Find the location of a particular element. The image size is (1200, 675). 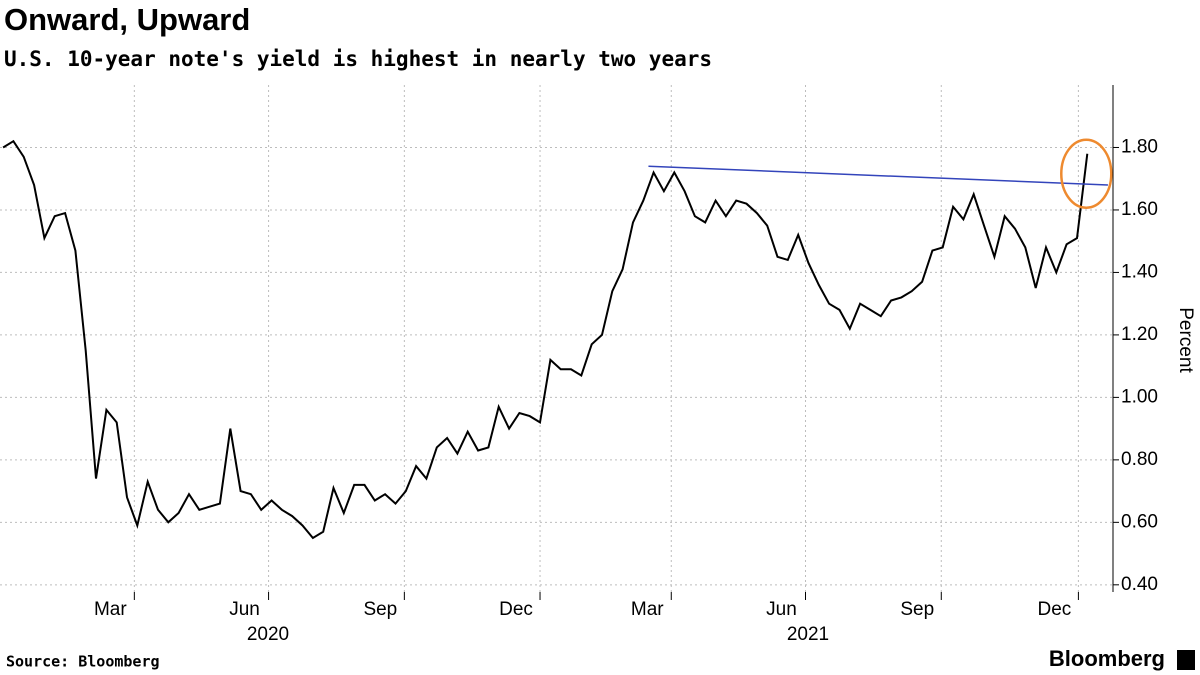

y-tick-label: 1.60 is located at coordinates (1139, 209).